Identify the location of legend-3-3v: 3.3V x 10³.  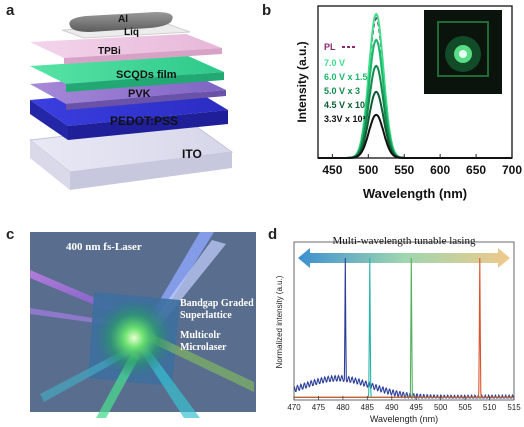
(345, 119).